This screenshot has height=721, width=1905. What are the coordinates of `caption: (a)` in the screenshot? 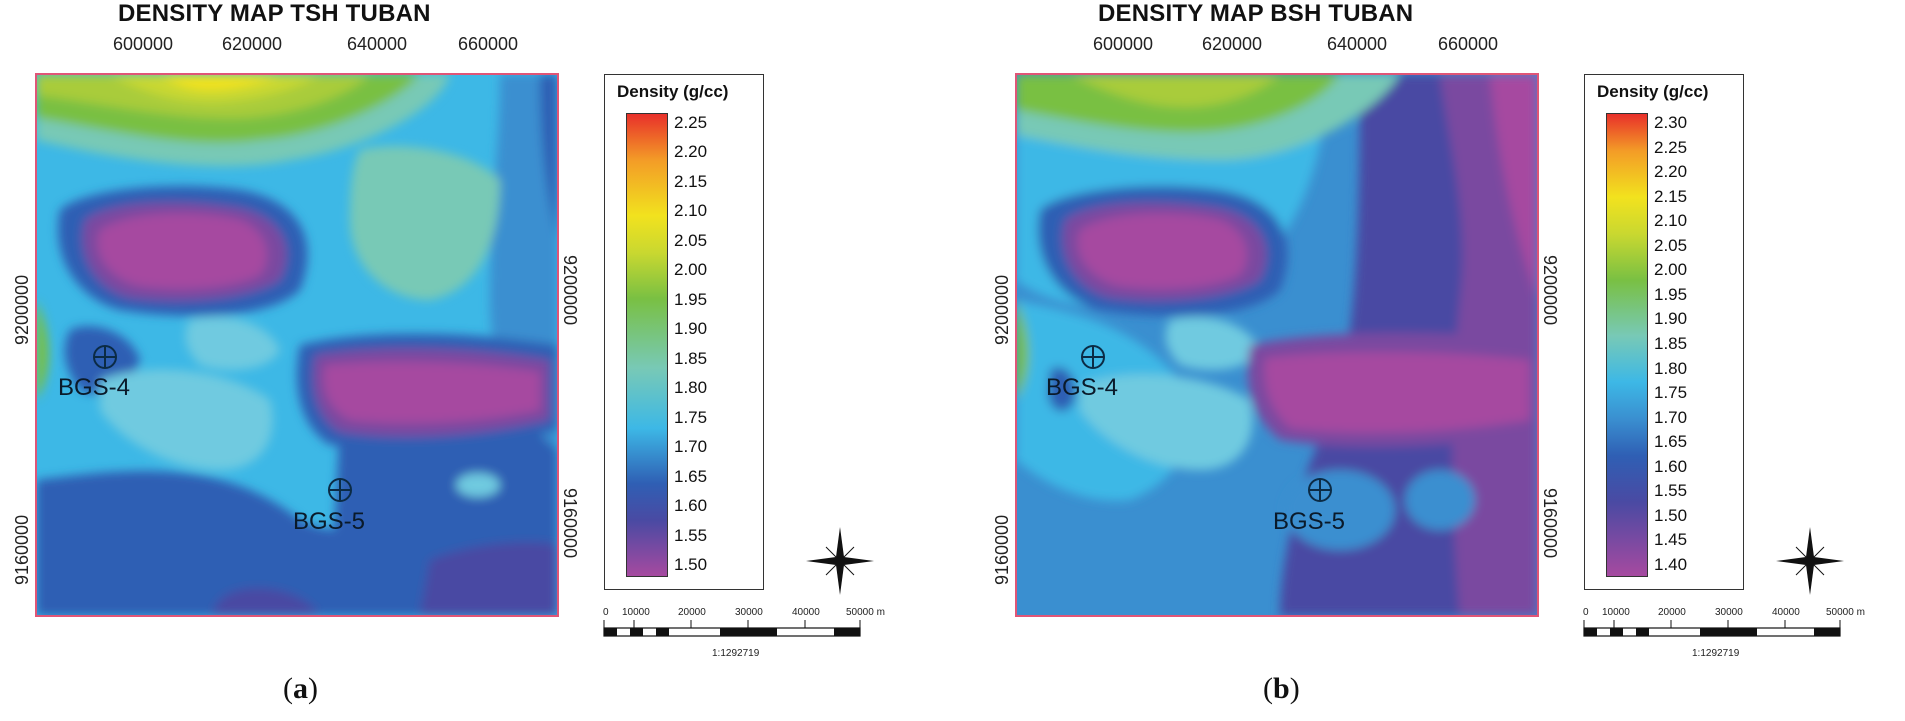 It's located at (300, 688).